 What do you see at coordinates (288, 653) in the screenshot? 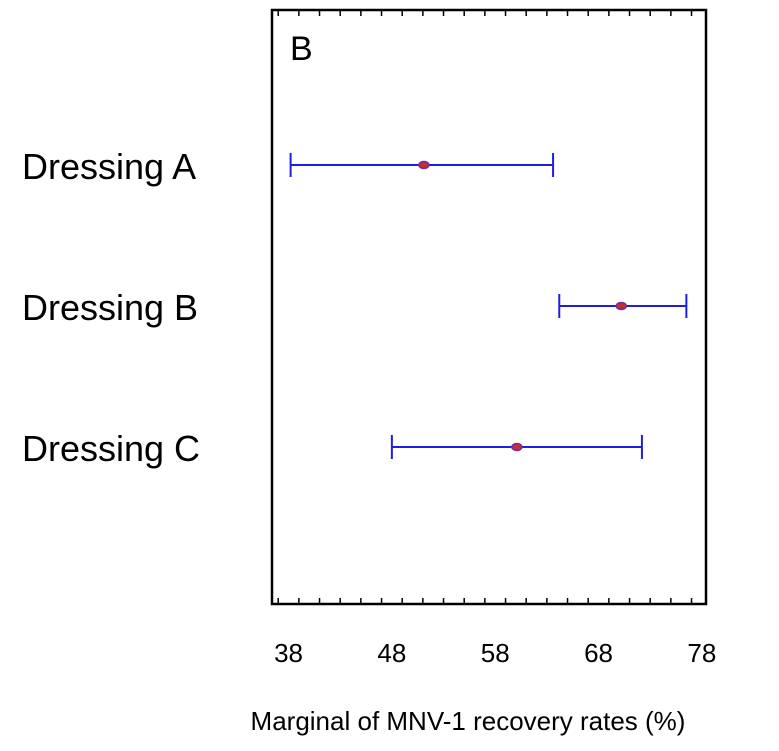
I see `x-tick-label: 38` at bounding box center [288, 653].